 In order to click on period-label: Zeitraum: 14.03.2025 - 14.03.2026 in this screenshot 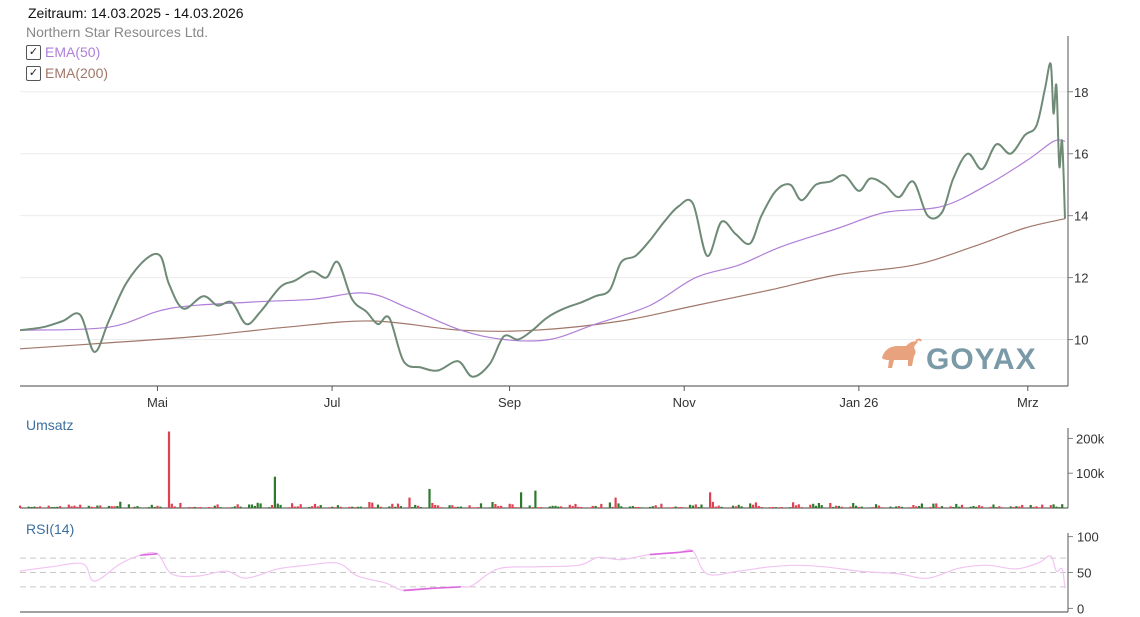, I will do `click(136, 13)`.